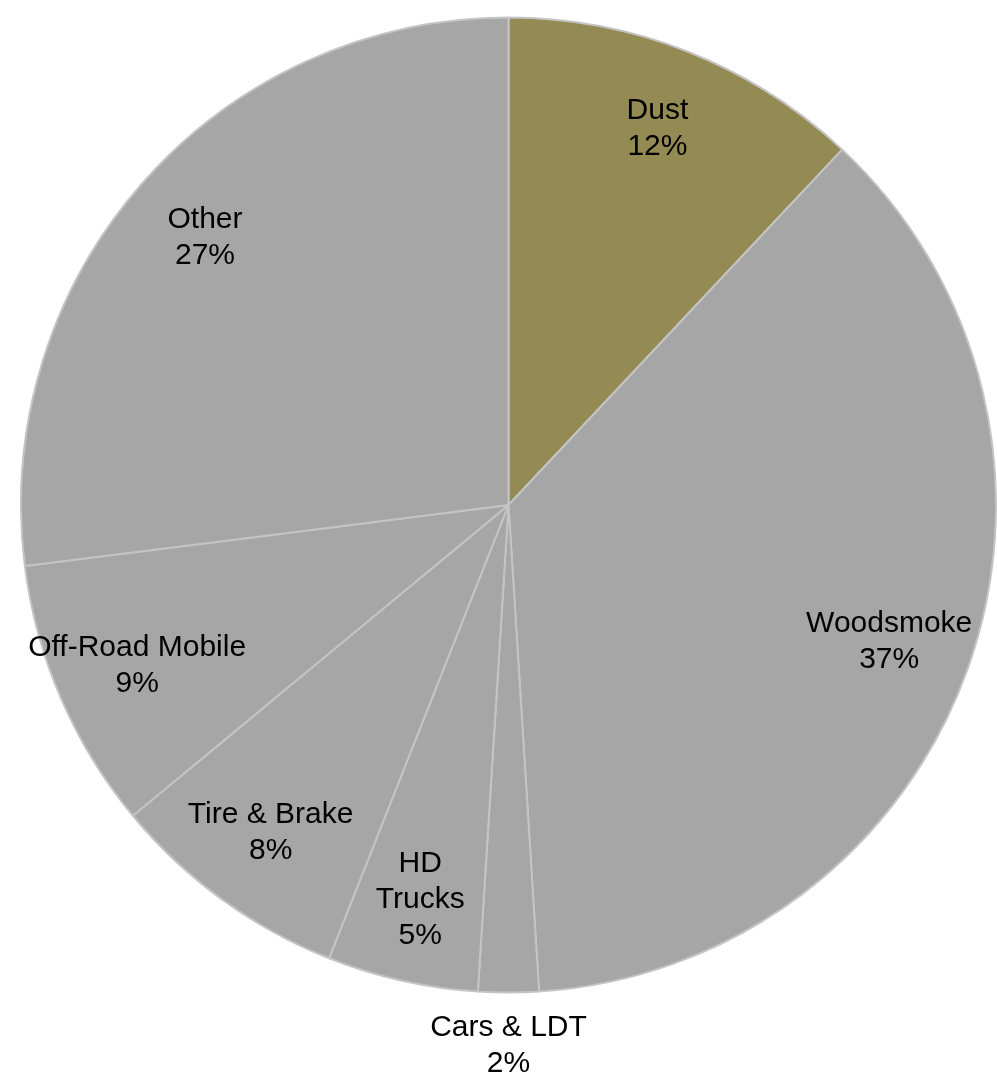 The width and height of the screenshot is (997, 1090). What do you see at coordinates (270, 812) in the screenshot?
I see `slice-label: Tire & Brake` at bounding box center [270, 812].